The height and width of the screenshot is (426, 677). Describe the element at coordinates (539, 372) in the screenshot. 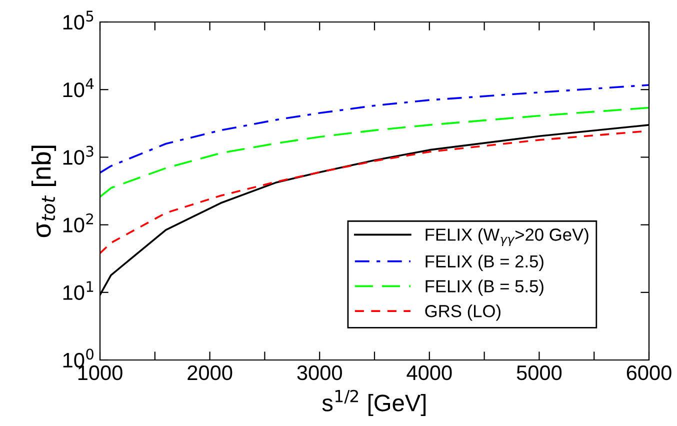

I see `x-tick-label: 5000` at that location.